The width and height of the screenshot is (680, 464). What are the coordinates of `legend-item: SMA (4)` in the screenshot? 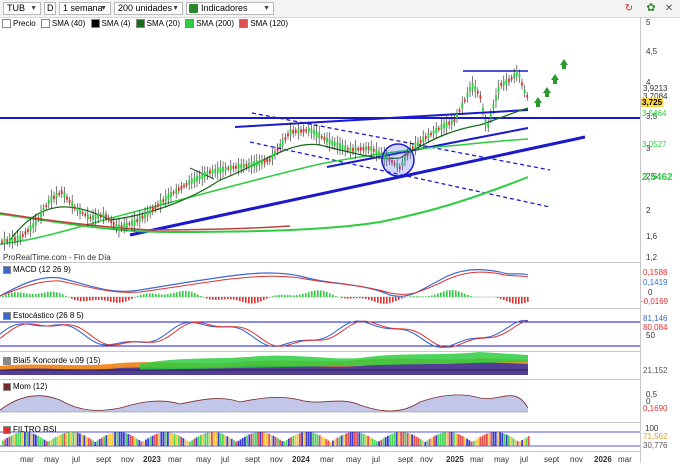 It's located at (111, 23).